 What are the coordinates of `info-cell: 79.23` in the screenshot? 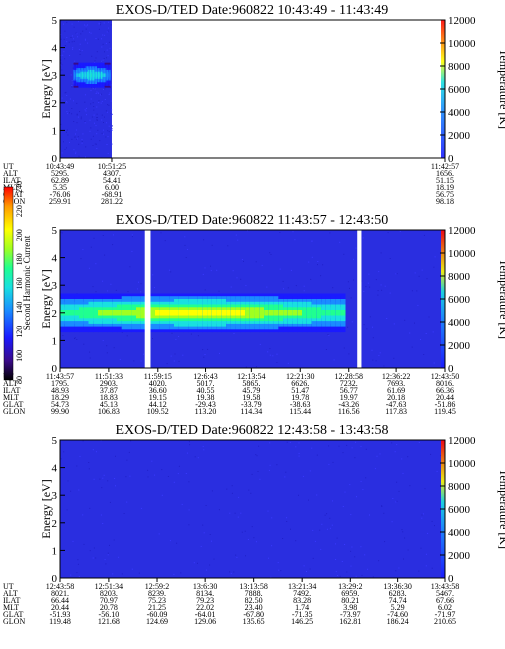 It's located at (205, 600).